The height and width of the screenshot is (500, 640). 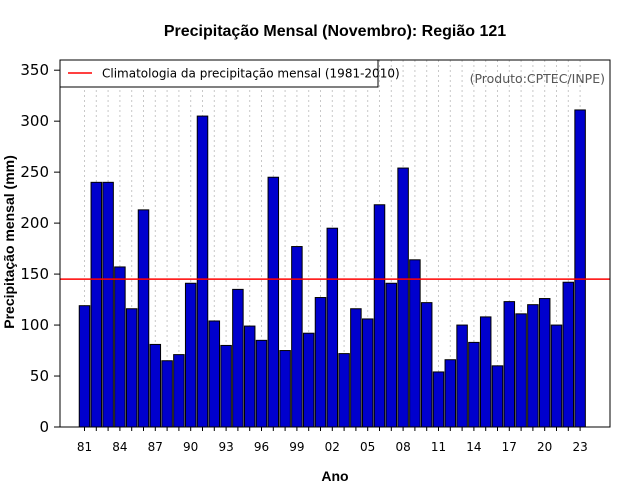 What do you see at coordinates (155, 447) in the screenshot?
I see `x-tick-label: 87` at bounding box center [155, 447].